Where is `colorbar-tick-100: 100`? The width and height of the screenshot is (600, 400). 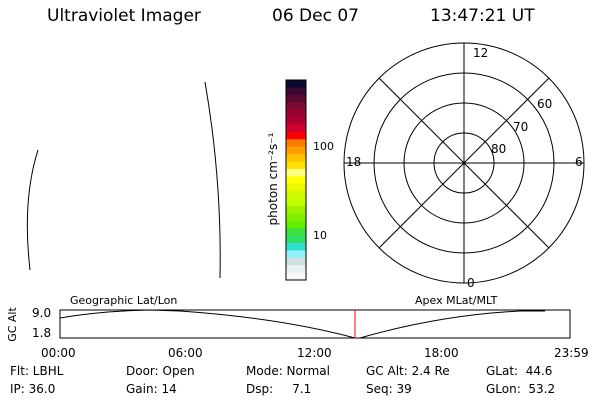
colorbar-tick-100: 100 is located at coordinates (323, 146).